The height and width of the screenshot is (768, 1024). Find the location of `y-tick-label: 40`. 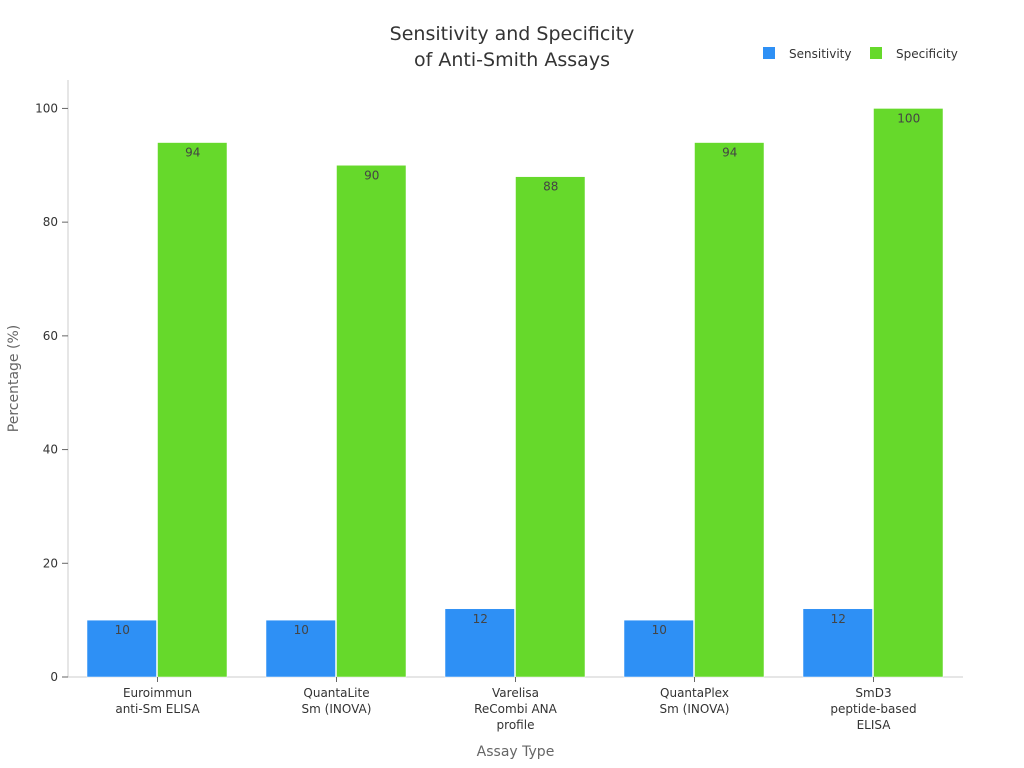

y-tick-label: 40 is located at coordinates (50, 450).